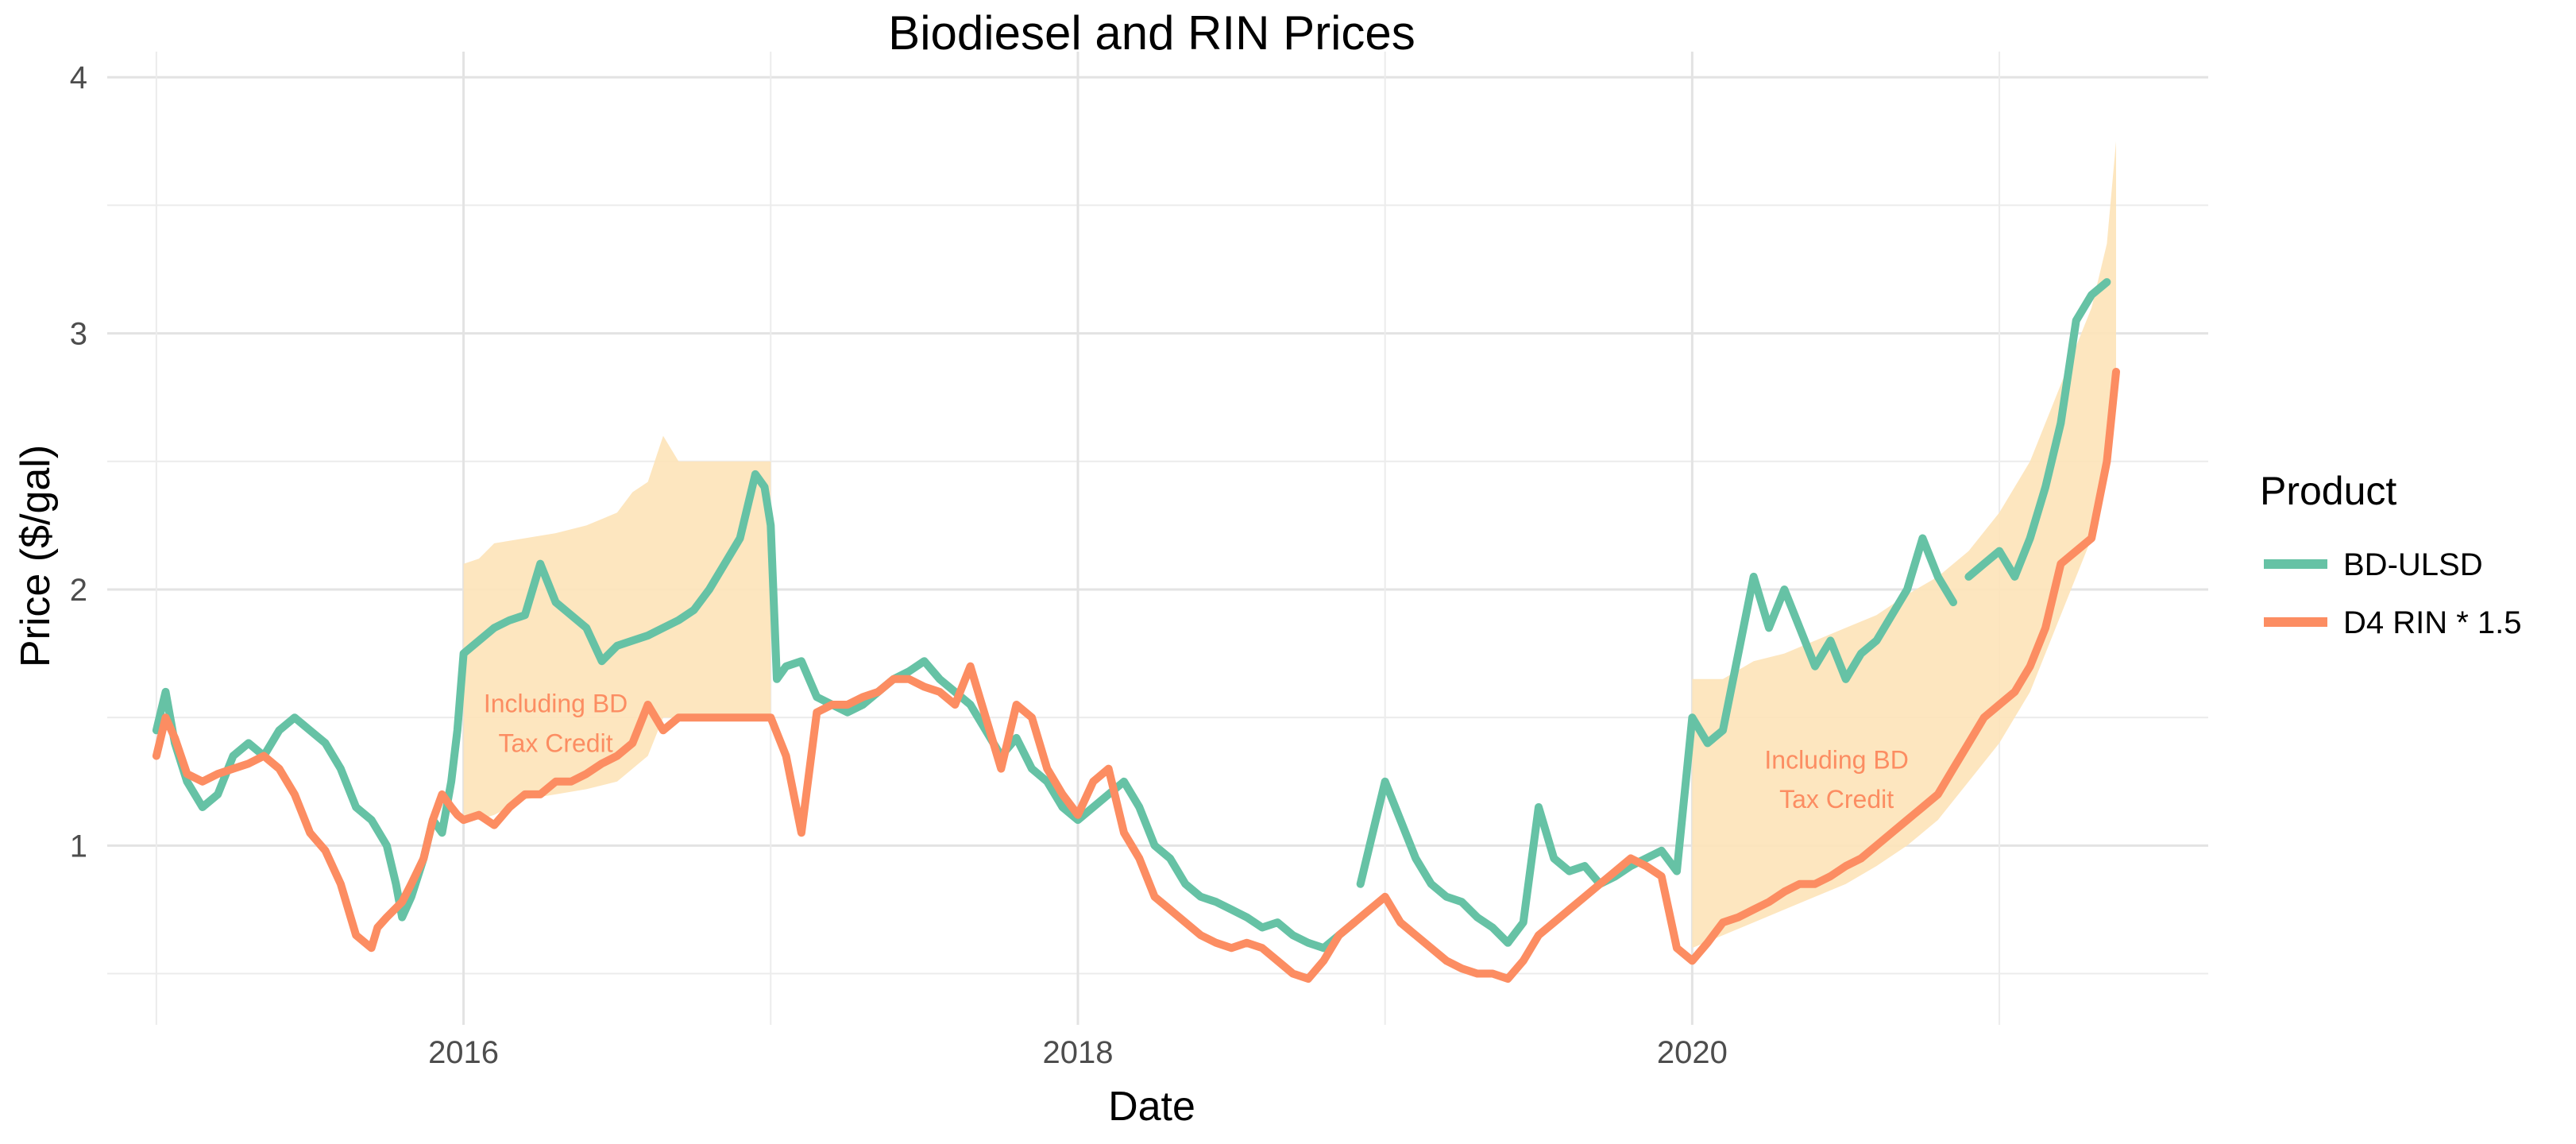  What do you see at coordinates (1836, 760) in the screenshot?
I see `annotation-2020-line-0: Including BD` at bounding box center [1836, 760].